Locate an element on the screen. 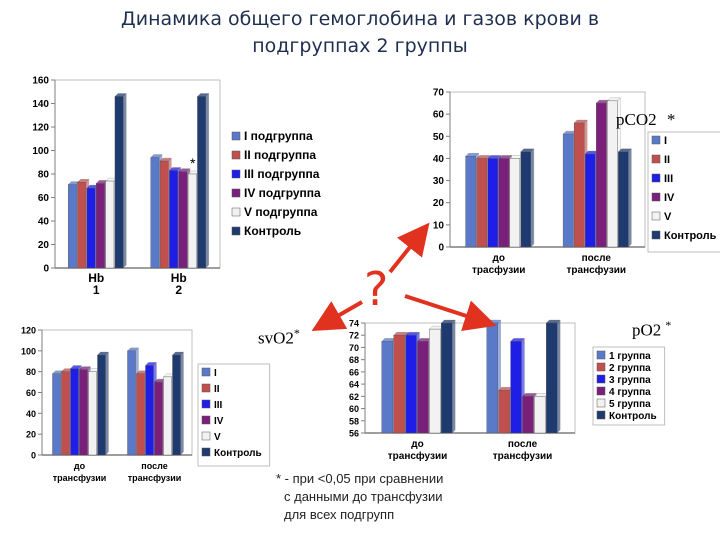 The width and height of the screenshot is (720, 540). svo2-y-tick-label: 120 is located at coordinates (28, 331).